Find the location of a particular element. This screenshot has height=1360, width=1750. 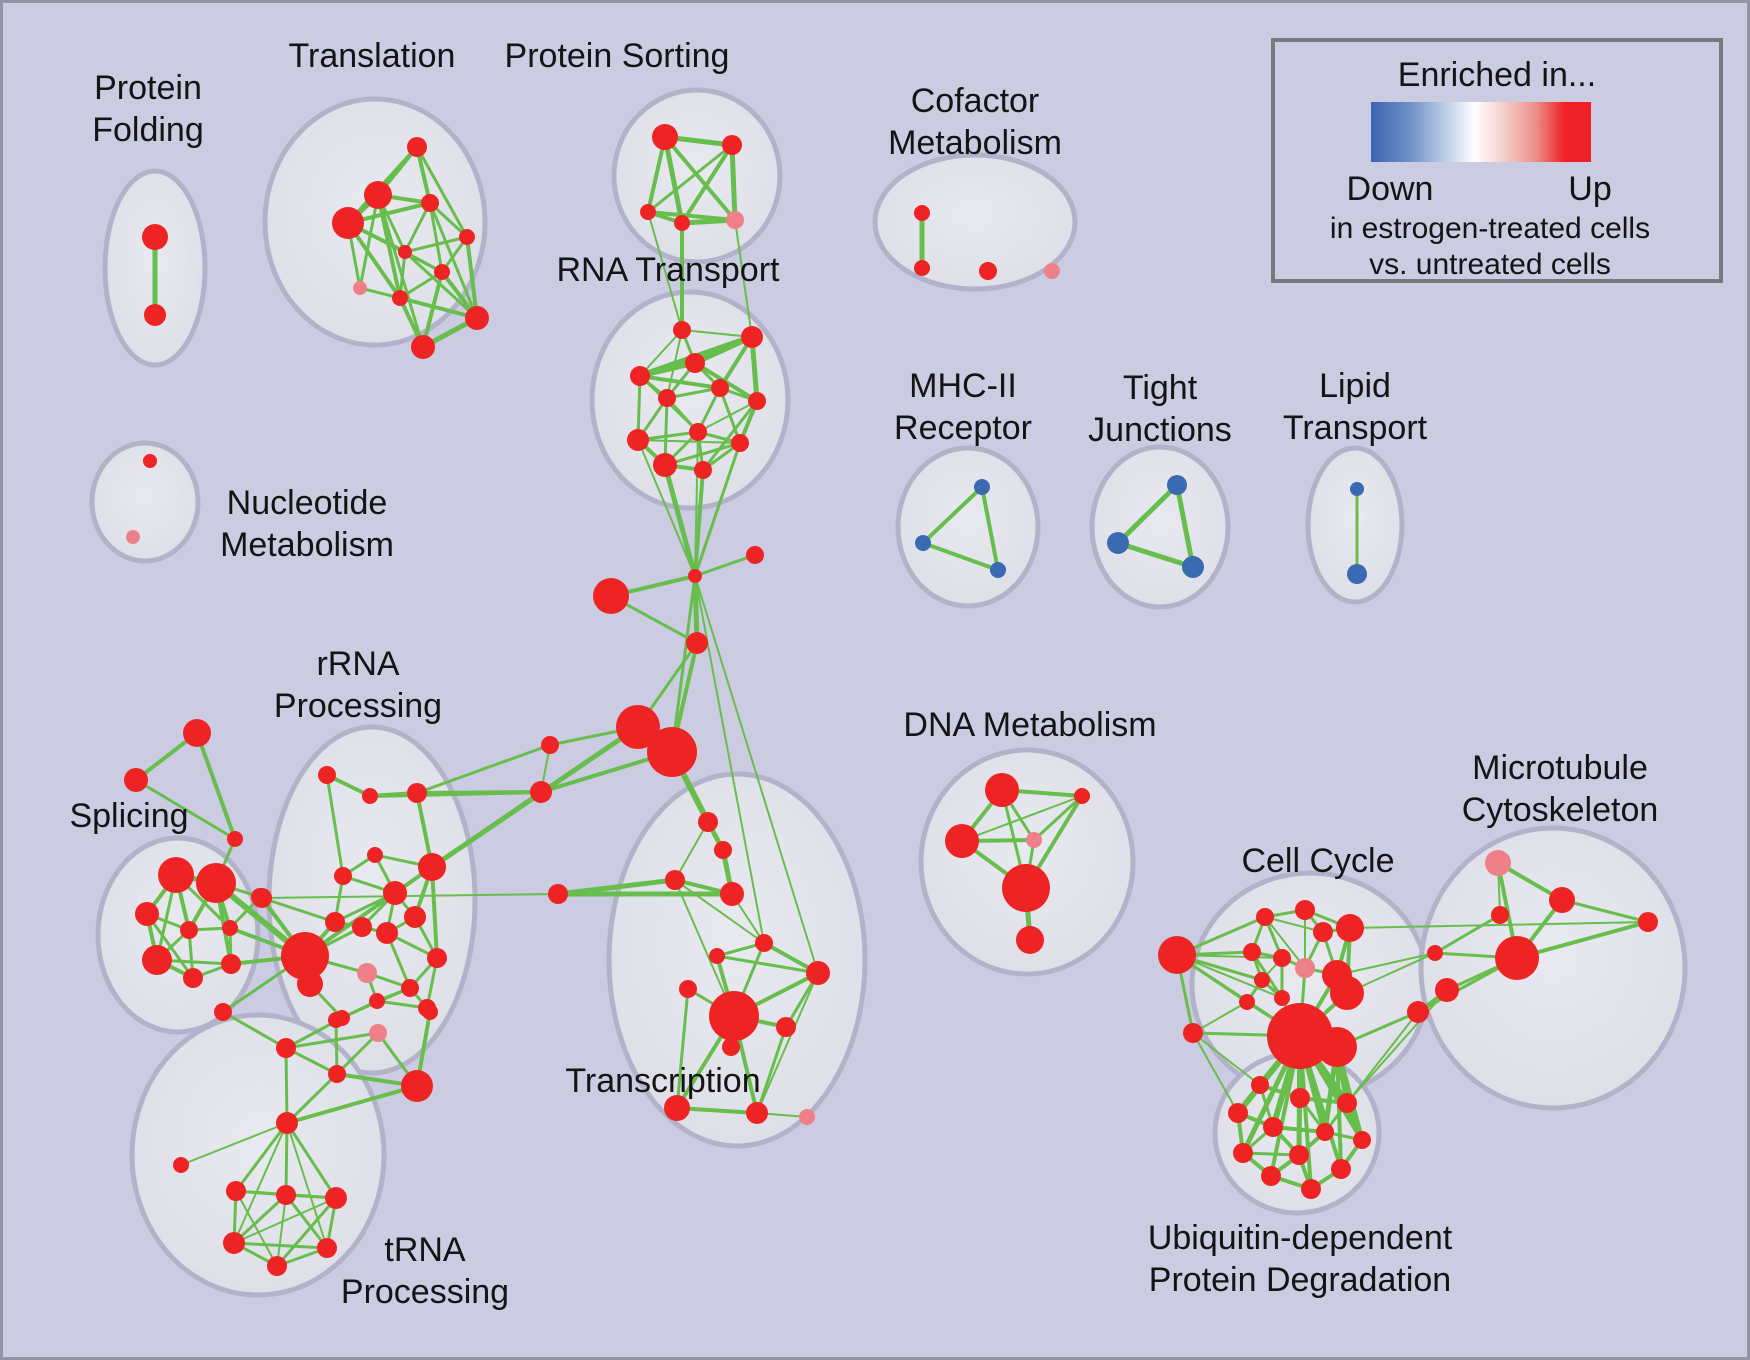

cluster-label-cofactor-metabolism: Cofactor is located at coordinates (975, 101).